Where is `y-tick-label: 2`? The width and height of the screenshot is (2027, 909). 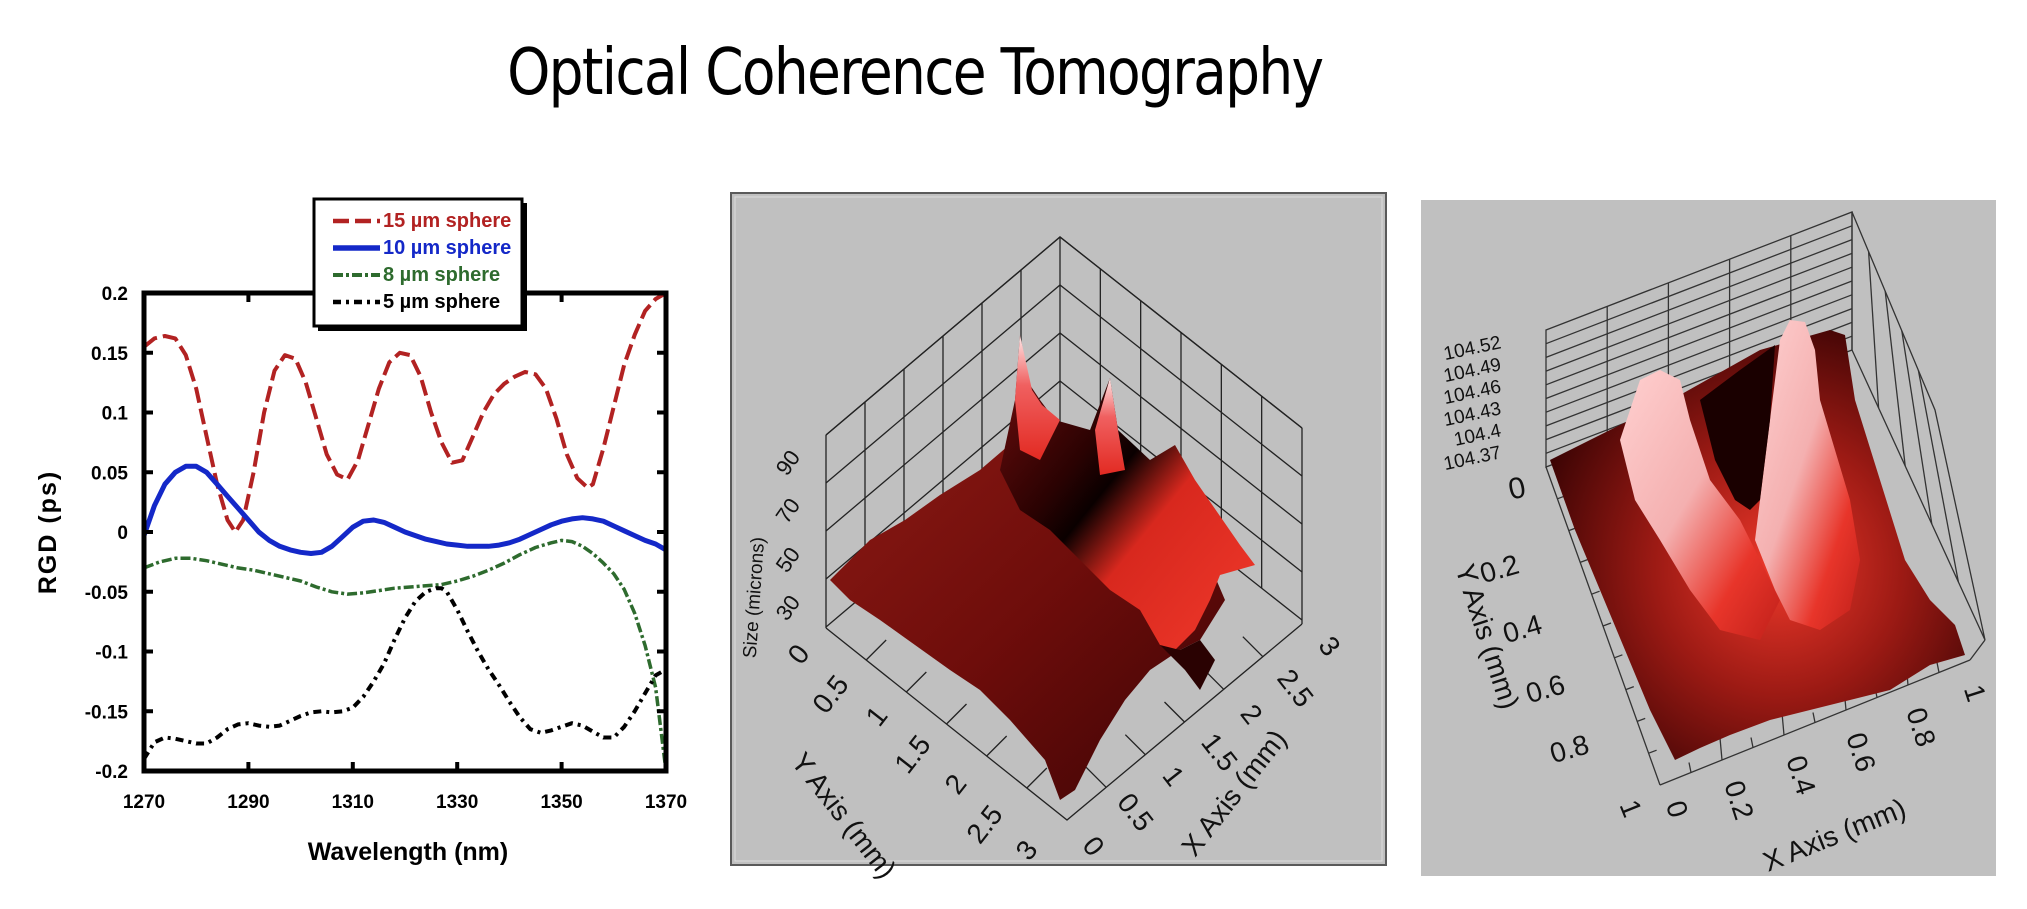
y-tick-label: 2 is located at coordinates (956, 783).